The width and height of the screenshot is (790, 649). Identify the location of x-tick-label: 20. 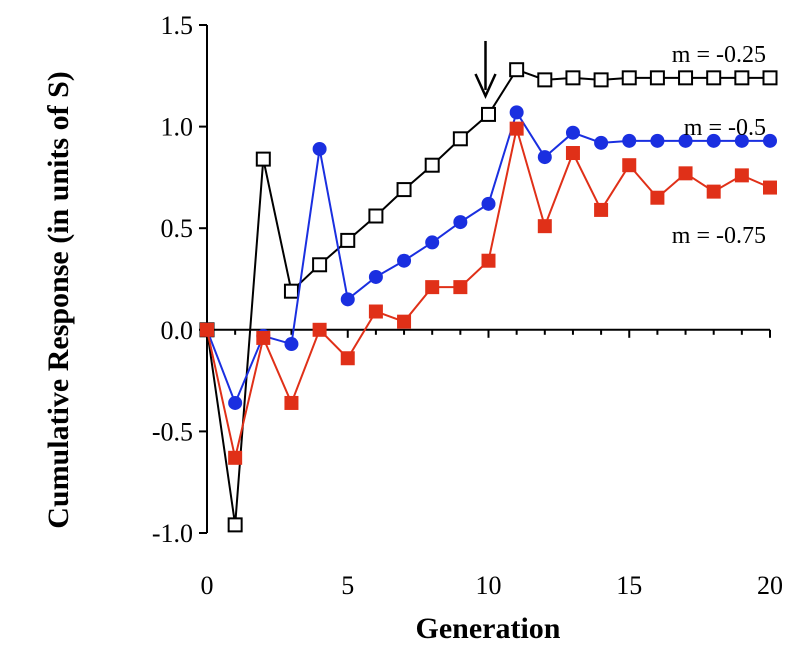
(770, 585).